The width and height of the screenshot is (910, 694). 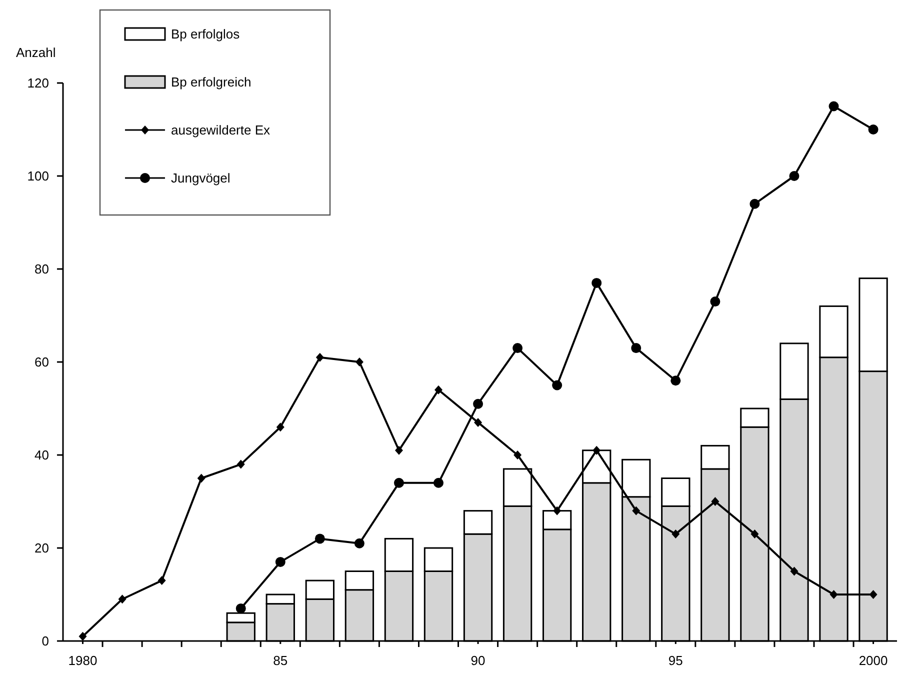 I want to click on y-tick-label: 0, so click(x=45, y=641).